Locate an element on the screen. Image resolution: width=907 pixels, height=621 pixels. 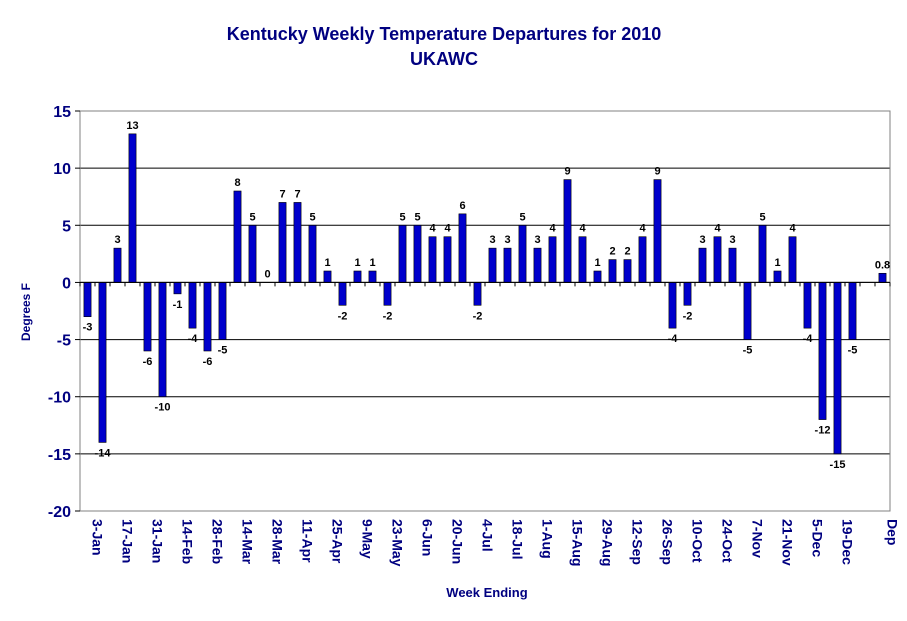
x-tick-label: 28-Mar is located at coordinates (278, 542).